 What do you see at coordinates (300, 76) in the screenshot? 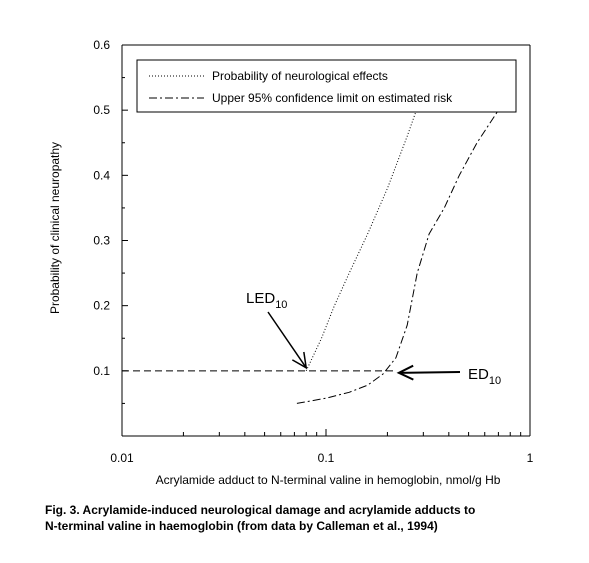
I see `legend-label-probability: Probability of neurological effects` at bounding box center [300, 76].